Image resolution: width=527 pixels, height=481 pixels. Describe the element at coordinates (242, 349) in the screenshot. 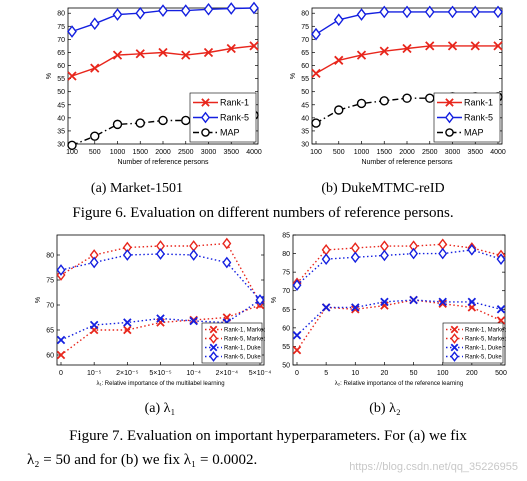

I see `fig7a-legend-label: Rank-1, Duke` at that location.